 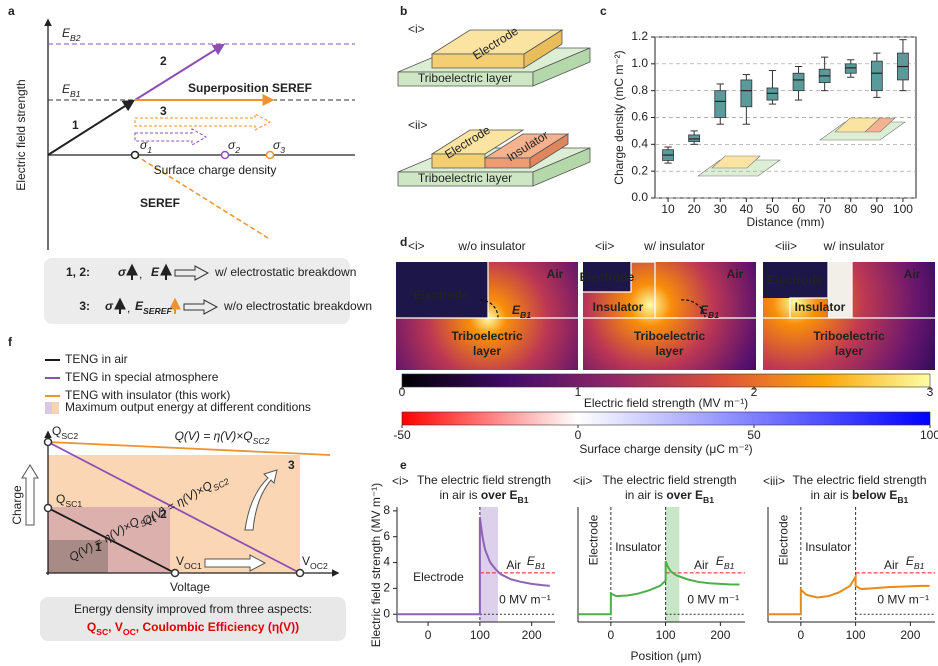 I want to click on text-span: Q(V) = η(V)×Q, so click(x=214, y=436).